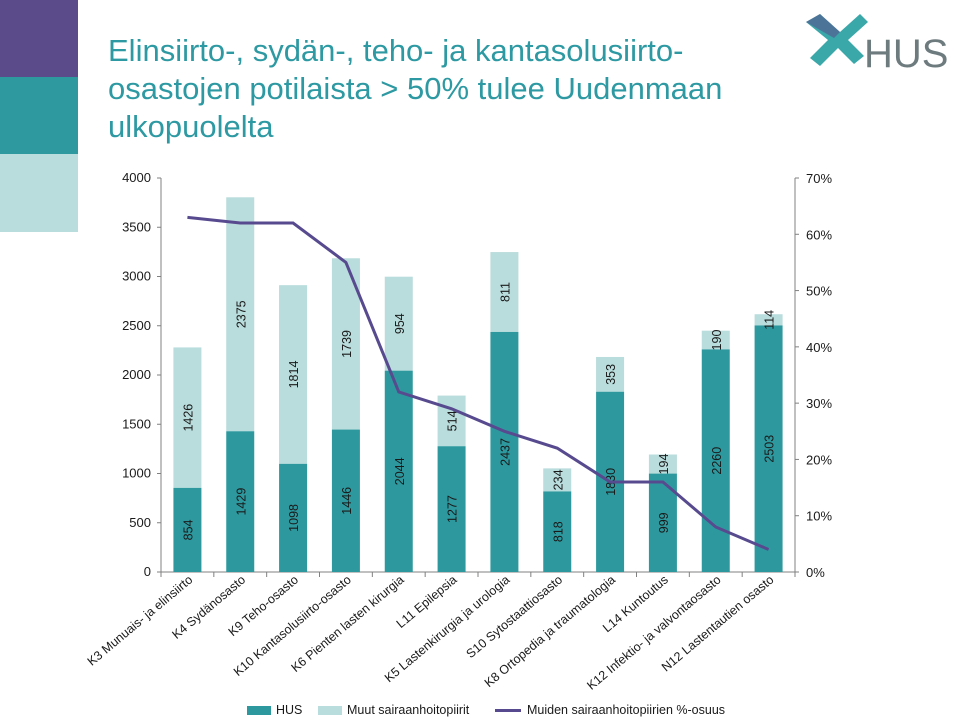  I want to click on data-label-muut: 114, so click(770, 320).